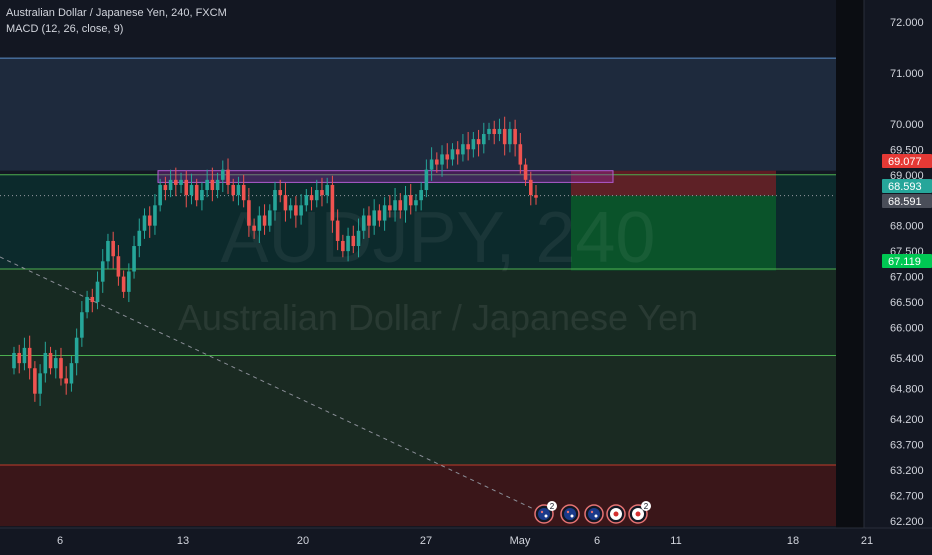  I want to click on price-label-teal: 68.593, so click(907, 186).